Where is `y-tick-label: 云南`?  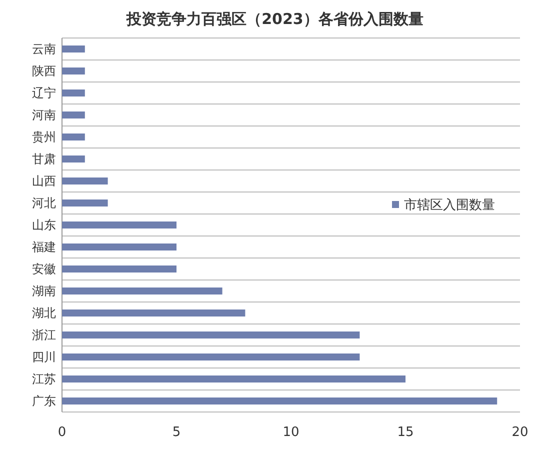
y-tick-label: 云南 is located at coordinates (44, 49).